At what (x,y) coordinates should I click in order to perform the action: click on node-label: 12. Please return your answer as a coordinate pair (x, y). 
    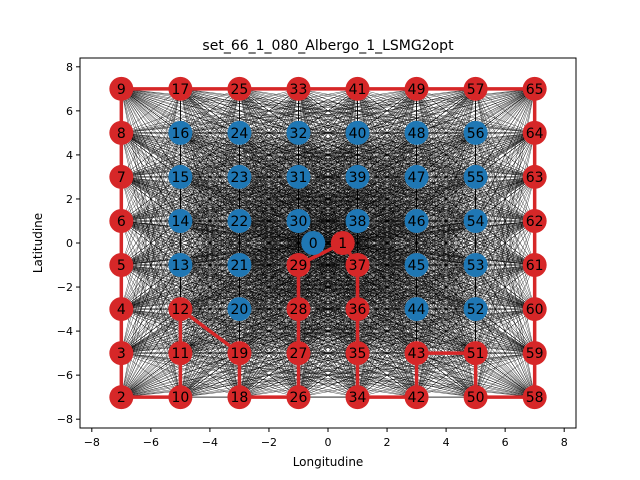
    Looking at the image, I should click on (180, 310).